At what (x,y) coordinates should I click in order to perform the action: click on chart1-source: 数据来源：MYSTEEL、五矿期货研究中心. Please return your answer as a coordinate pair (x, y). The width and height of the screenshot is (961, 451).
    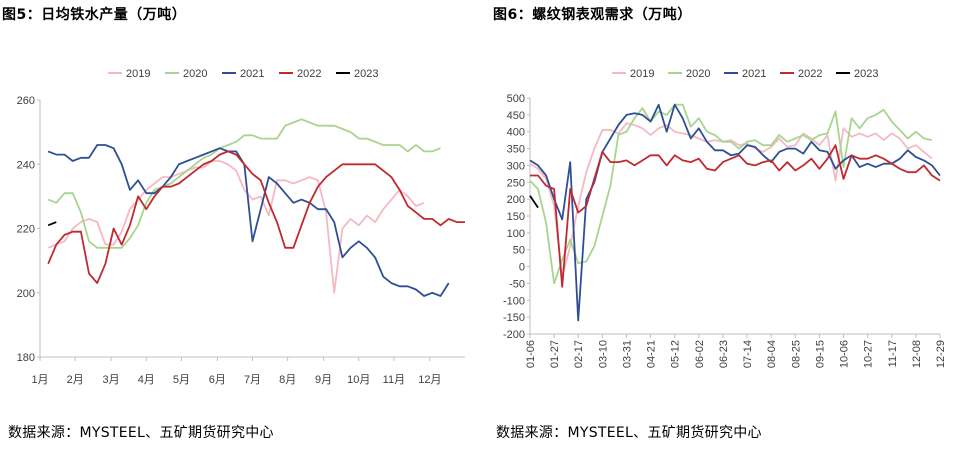
    Looking at the image, I should click on (141, 433).